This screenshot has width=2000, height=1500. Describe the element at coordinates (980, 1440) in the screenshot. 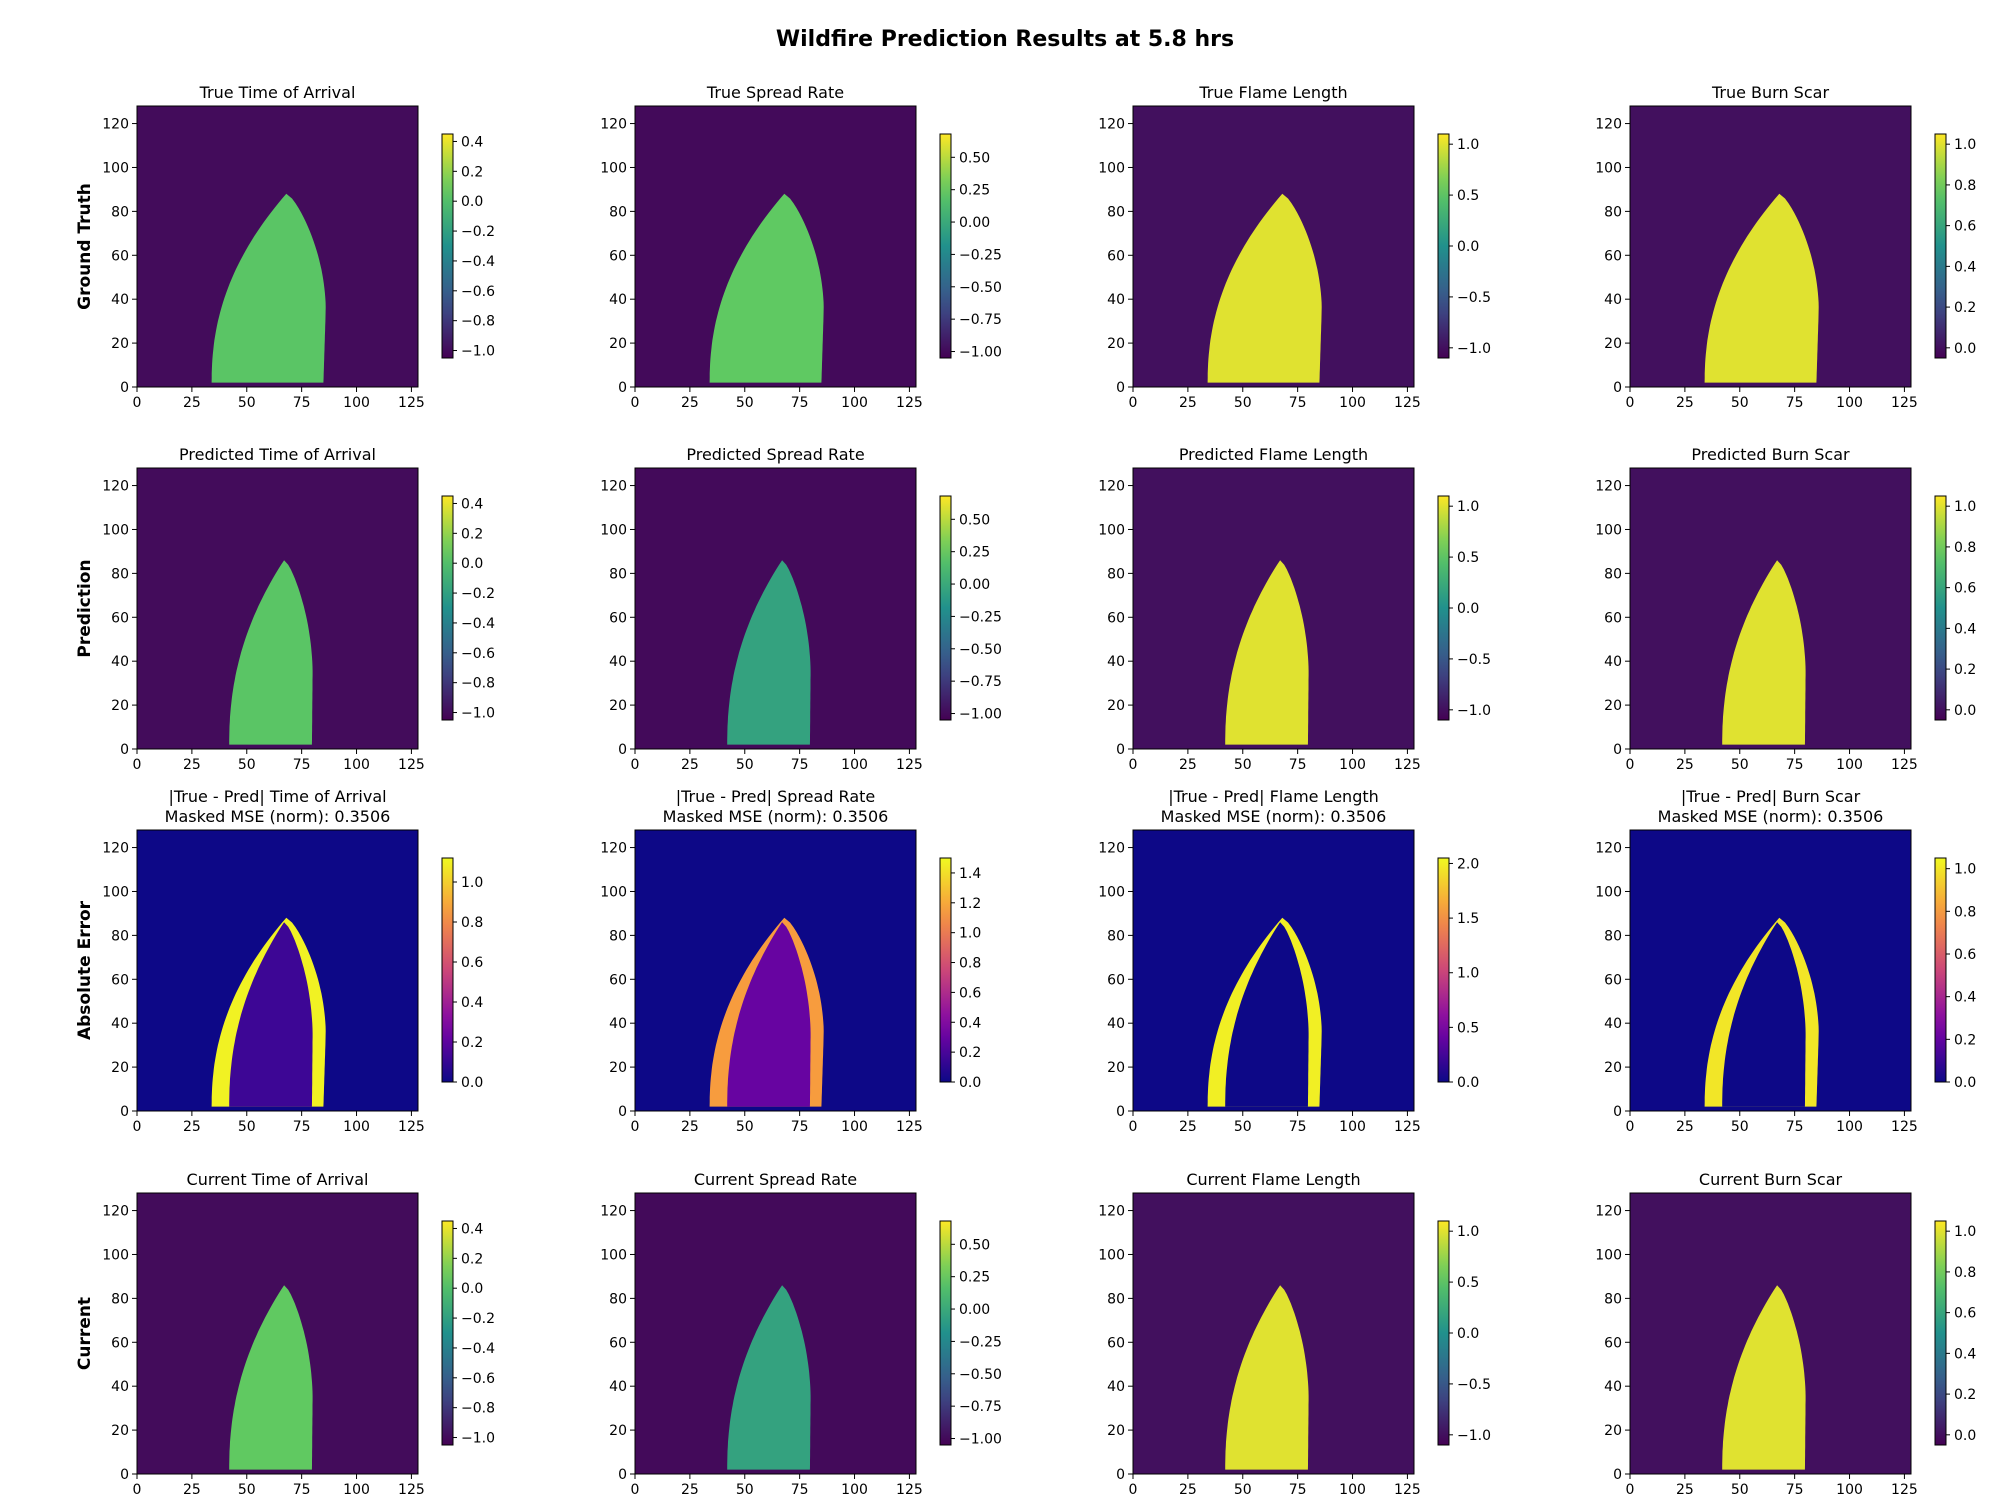

I see `colorbar-tick-label: −1.00` at that location.